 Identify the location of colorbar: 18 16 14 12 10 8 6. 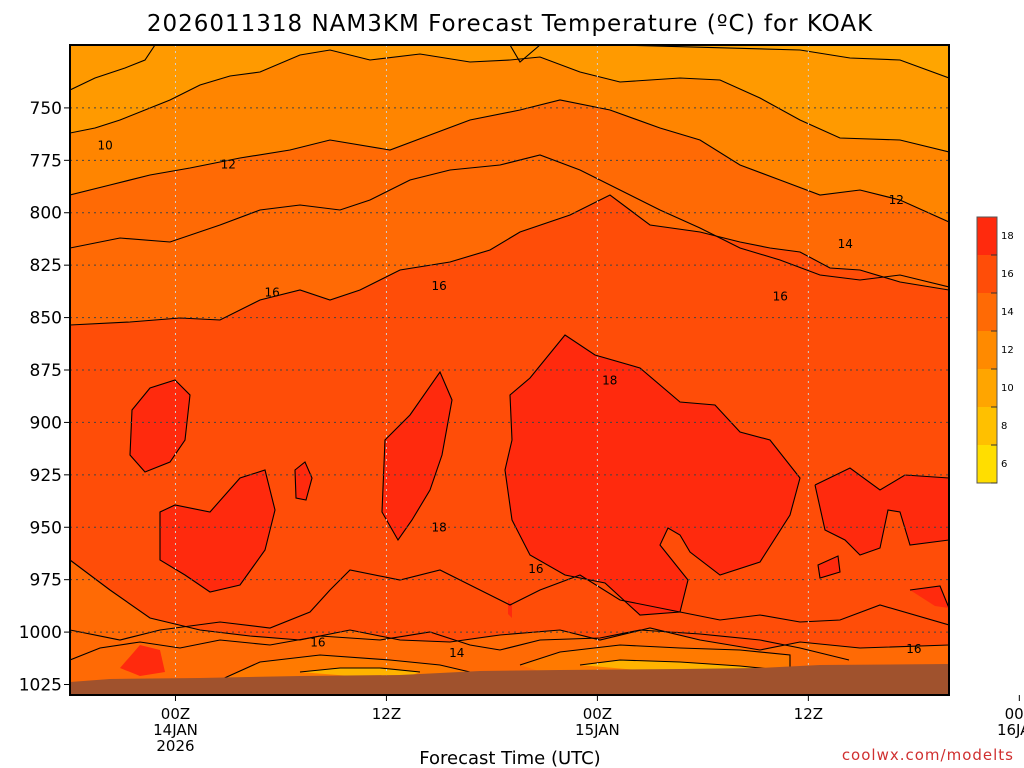
(995, 350).